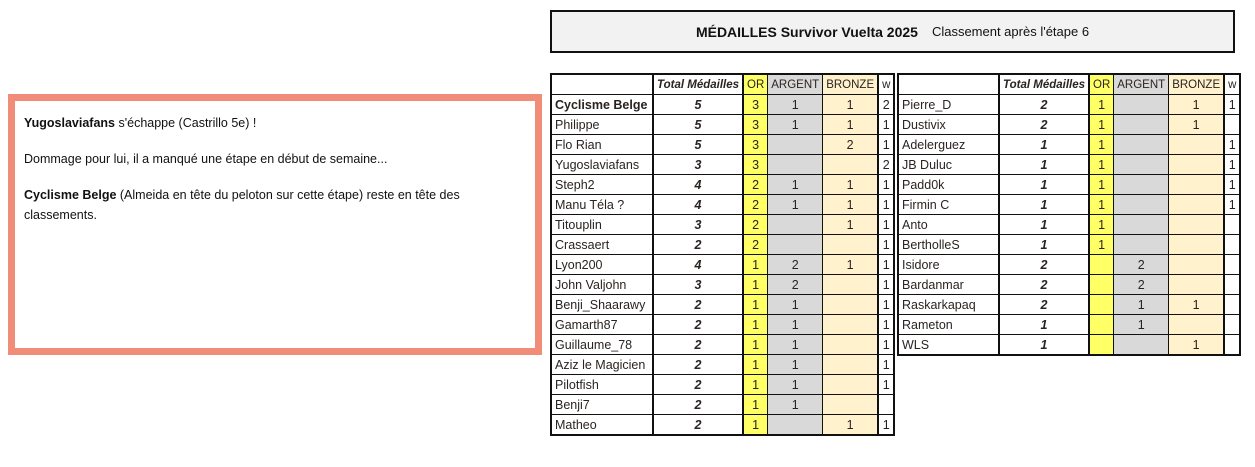  I want to click on cell-name: Steph2, so click(602, 184).